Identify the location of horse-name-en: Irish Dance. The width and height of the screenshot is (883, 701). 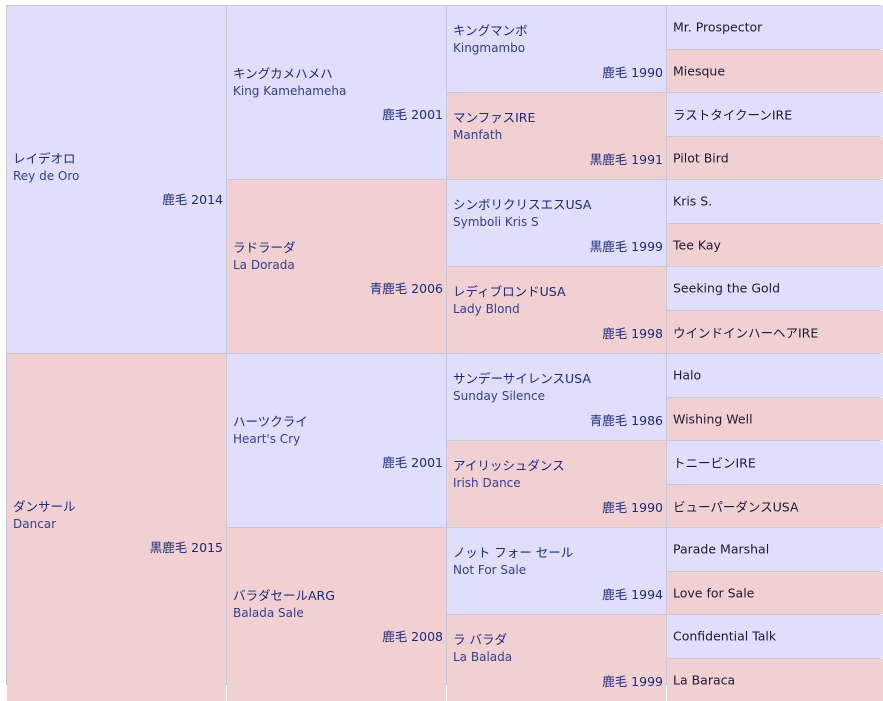
(487, 483).